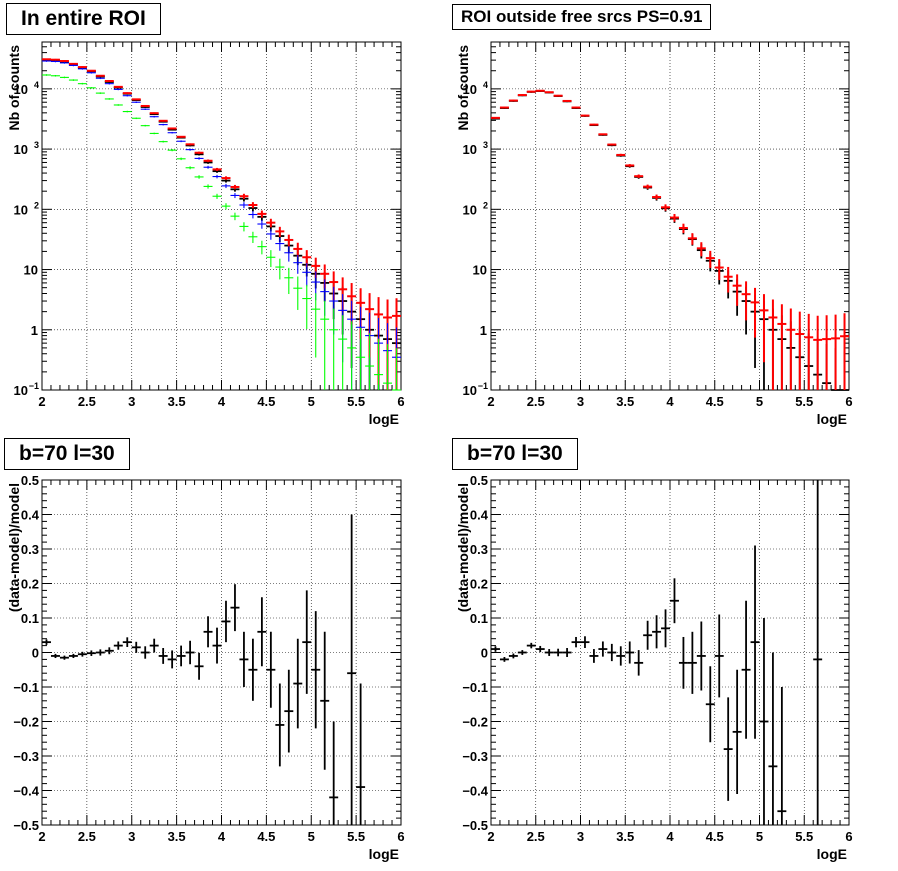 This screenshot has height=871, width=898. Describe the element at coordinates (26, 791) in the screenshot. I see `y-tick-label: −0.4` at that location.